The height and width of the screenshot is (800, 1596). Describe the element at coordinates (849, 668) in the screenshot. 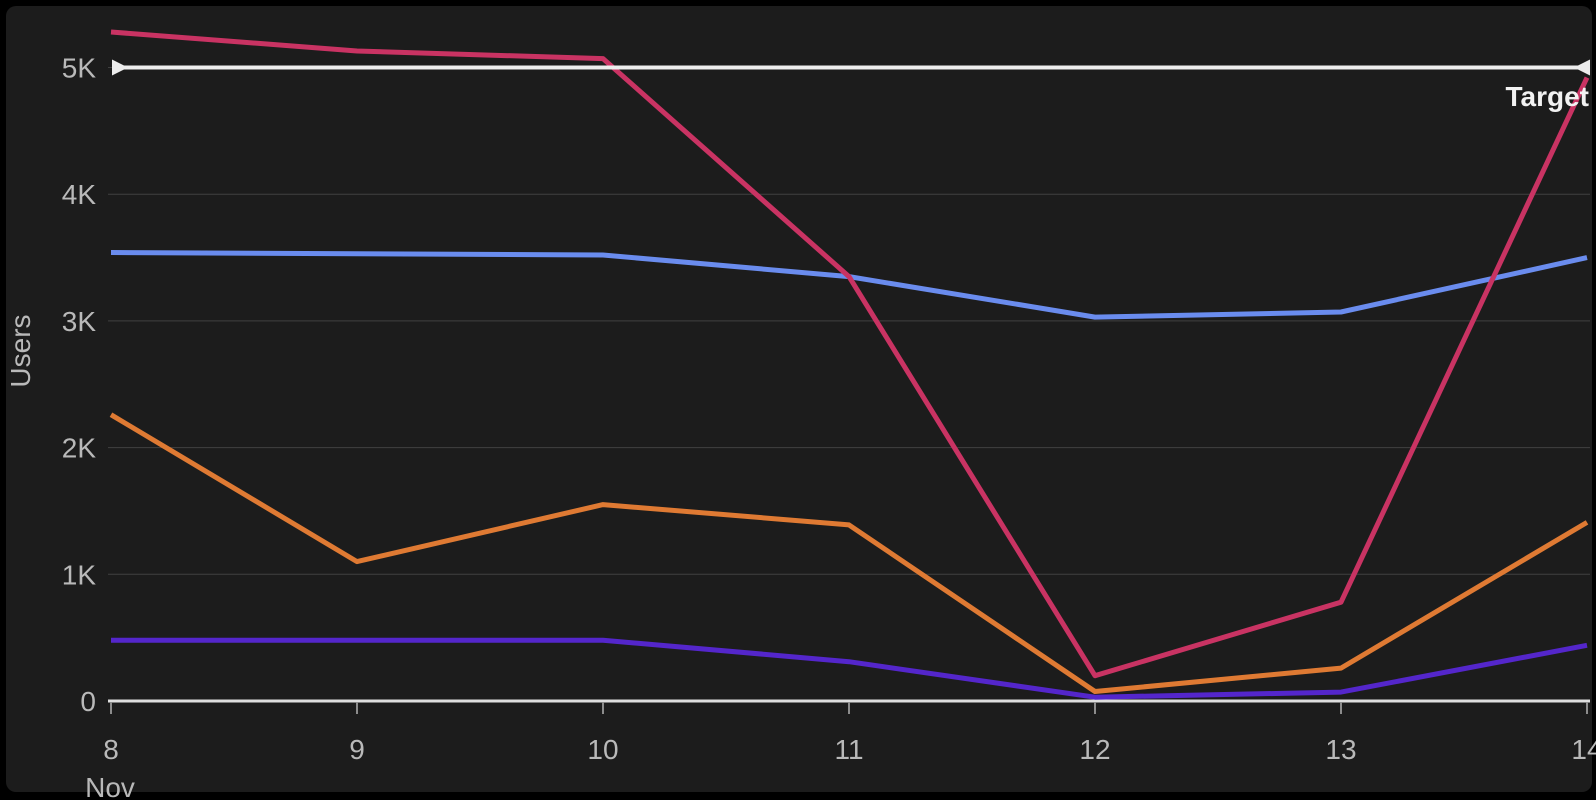

I see `series-line-violet` at that location.